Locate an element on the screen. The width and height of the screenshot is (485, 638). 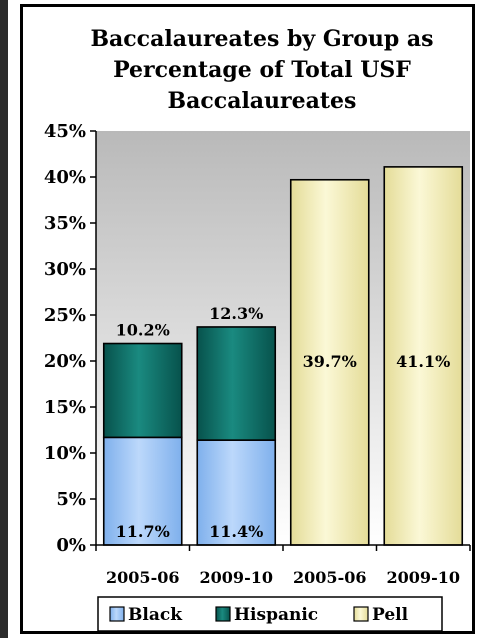
data-label-pell-2: 39.7% is located at coordinates (330, 361).